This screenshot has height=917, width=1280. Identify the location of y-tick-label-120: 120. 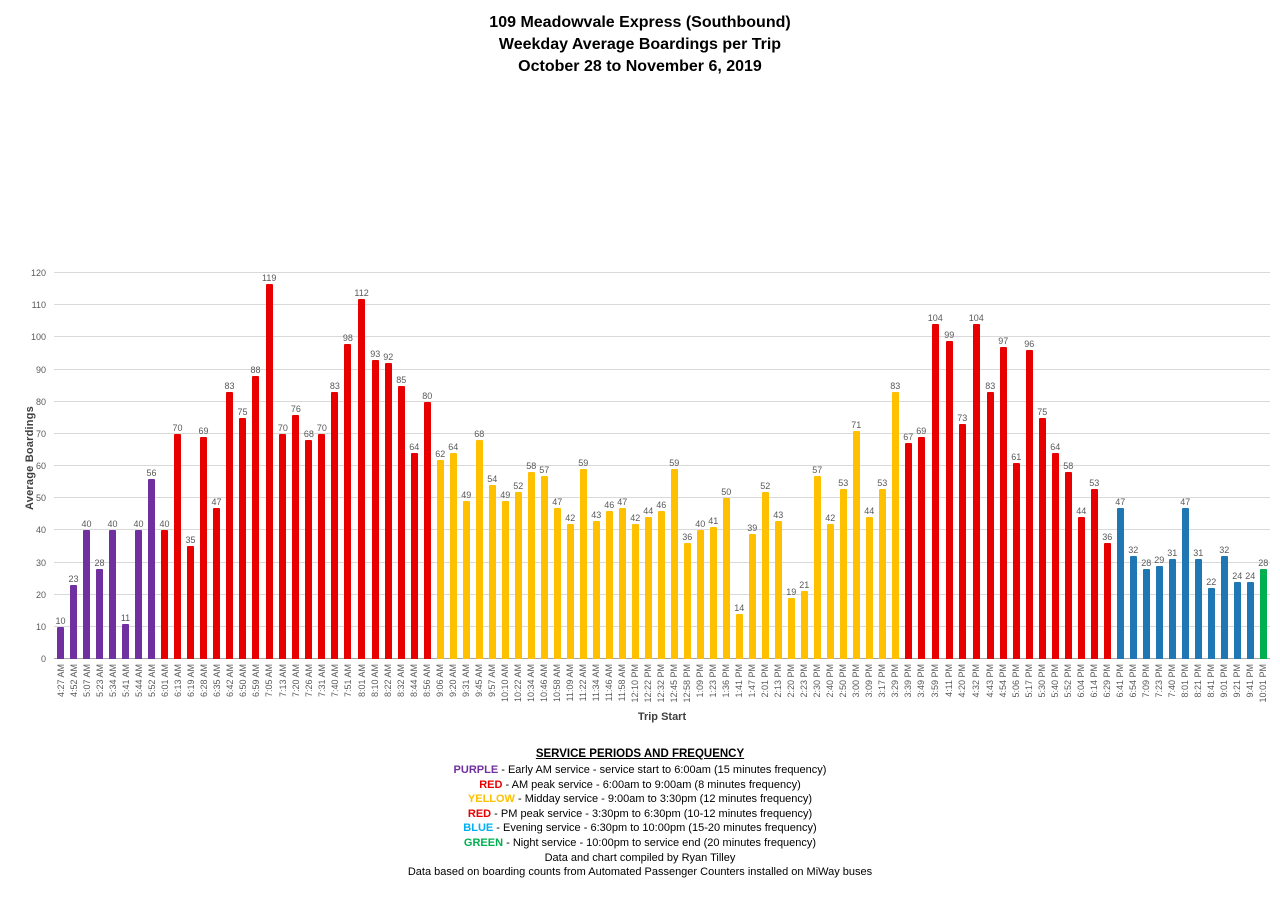
(38, 273).